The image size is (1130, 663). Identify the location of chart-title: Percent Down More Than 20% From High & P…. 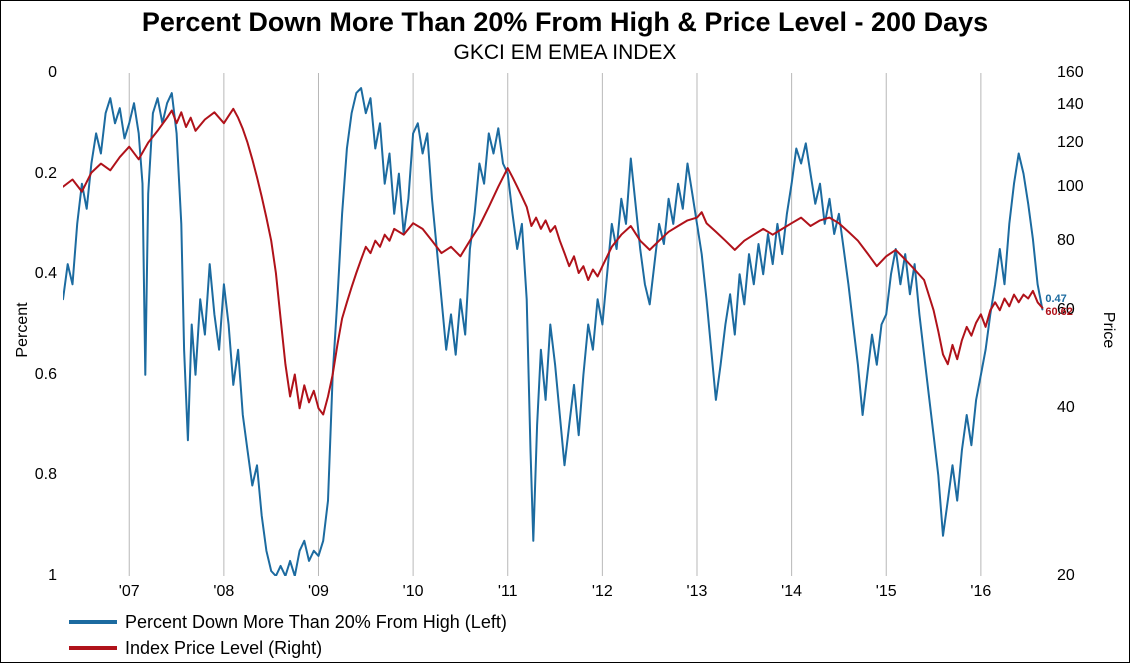
(565, 22).